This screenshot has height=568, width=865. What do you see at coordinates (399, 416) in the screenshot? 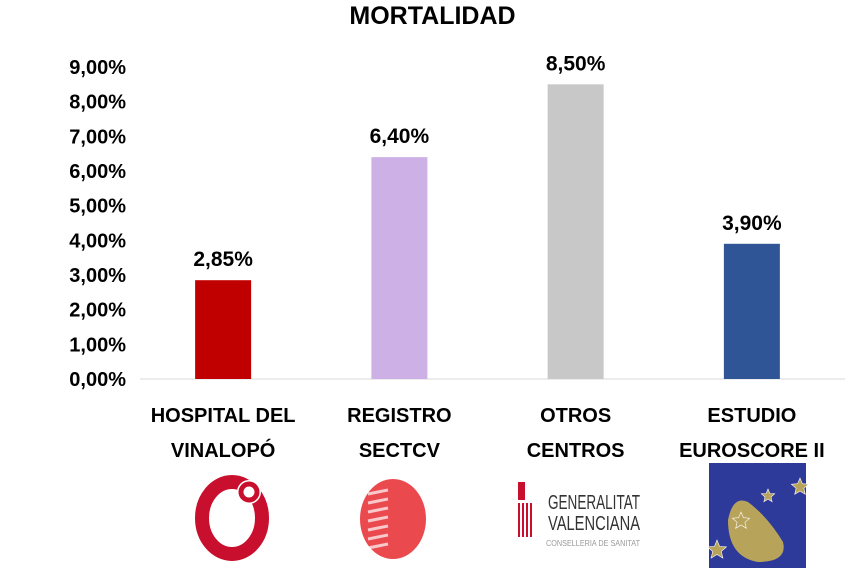
I see `category-label: REGISTRO` at bounding box center [399, 416].